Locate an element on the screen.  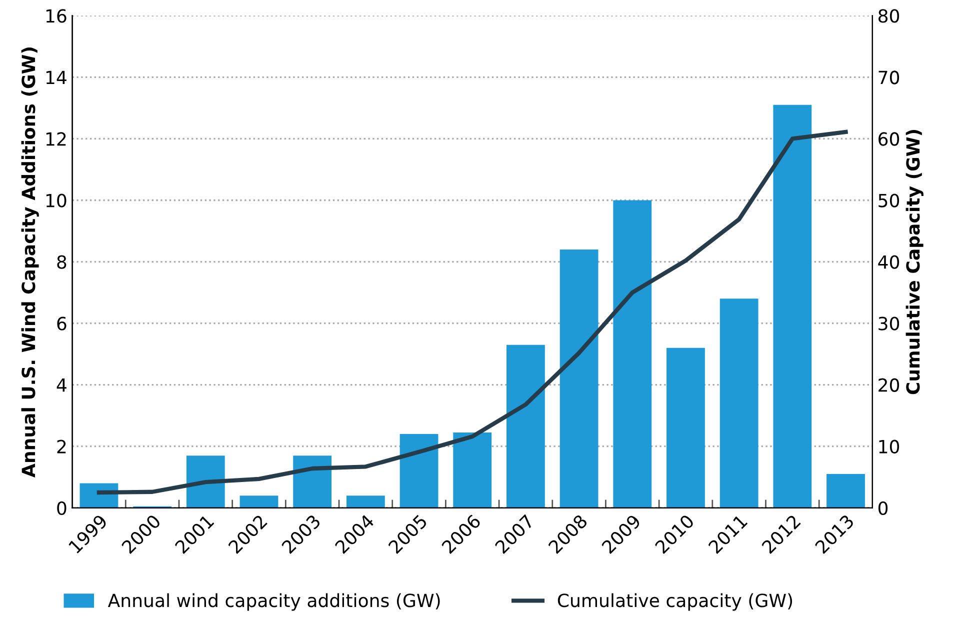
legend-label: Cumulative capacity (GW) is located at coordinates (675, 602).